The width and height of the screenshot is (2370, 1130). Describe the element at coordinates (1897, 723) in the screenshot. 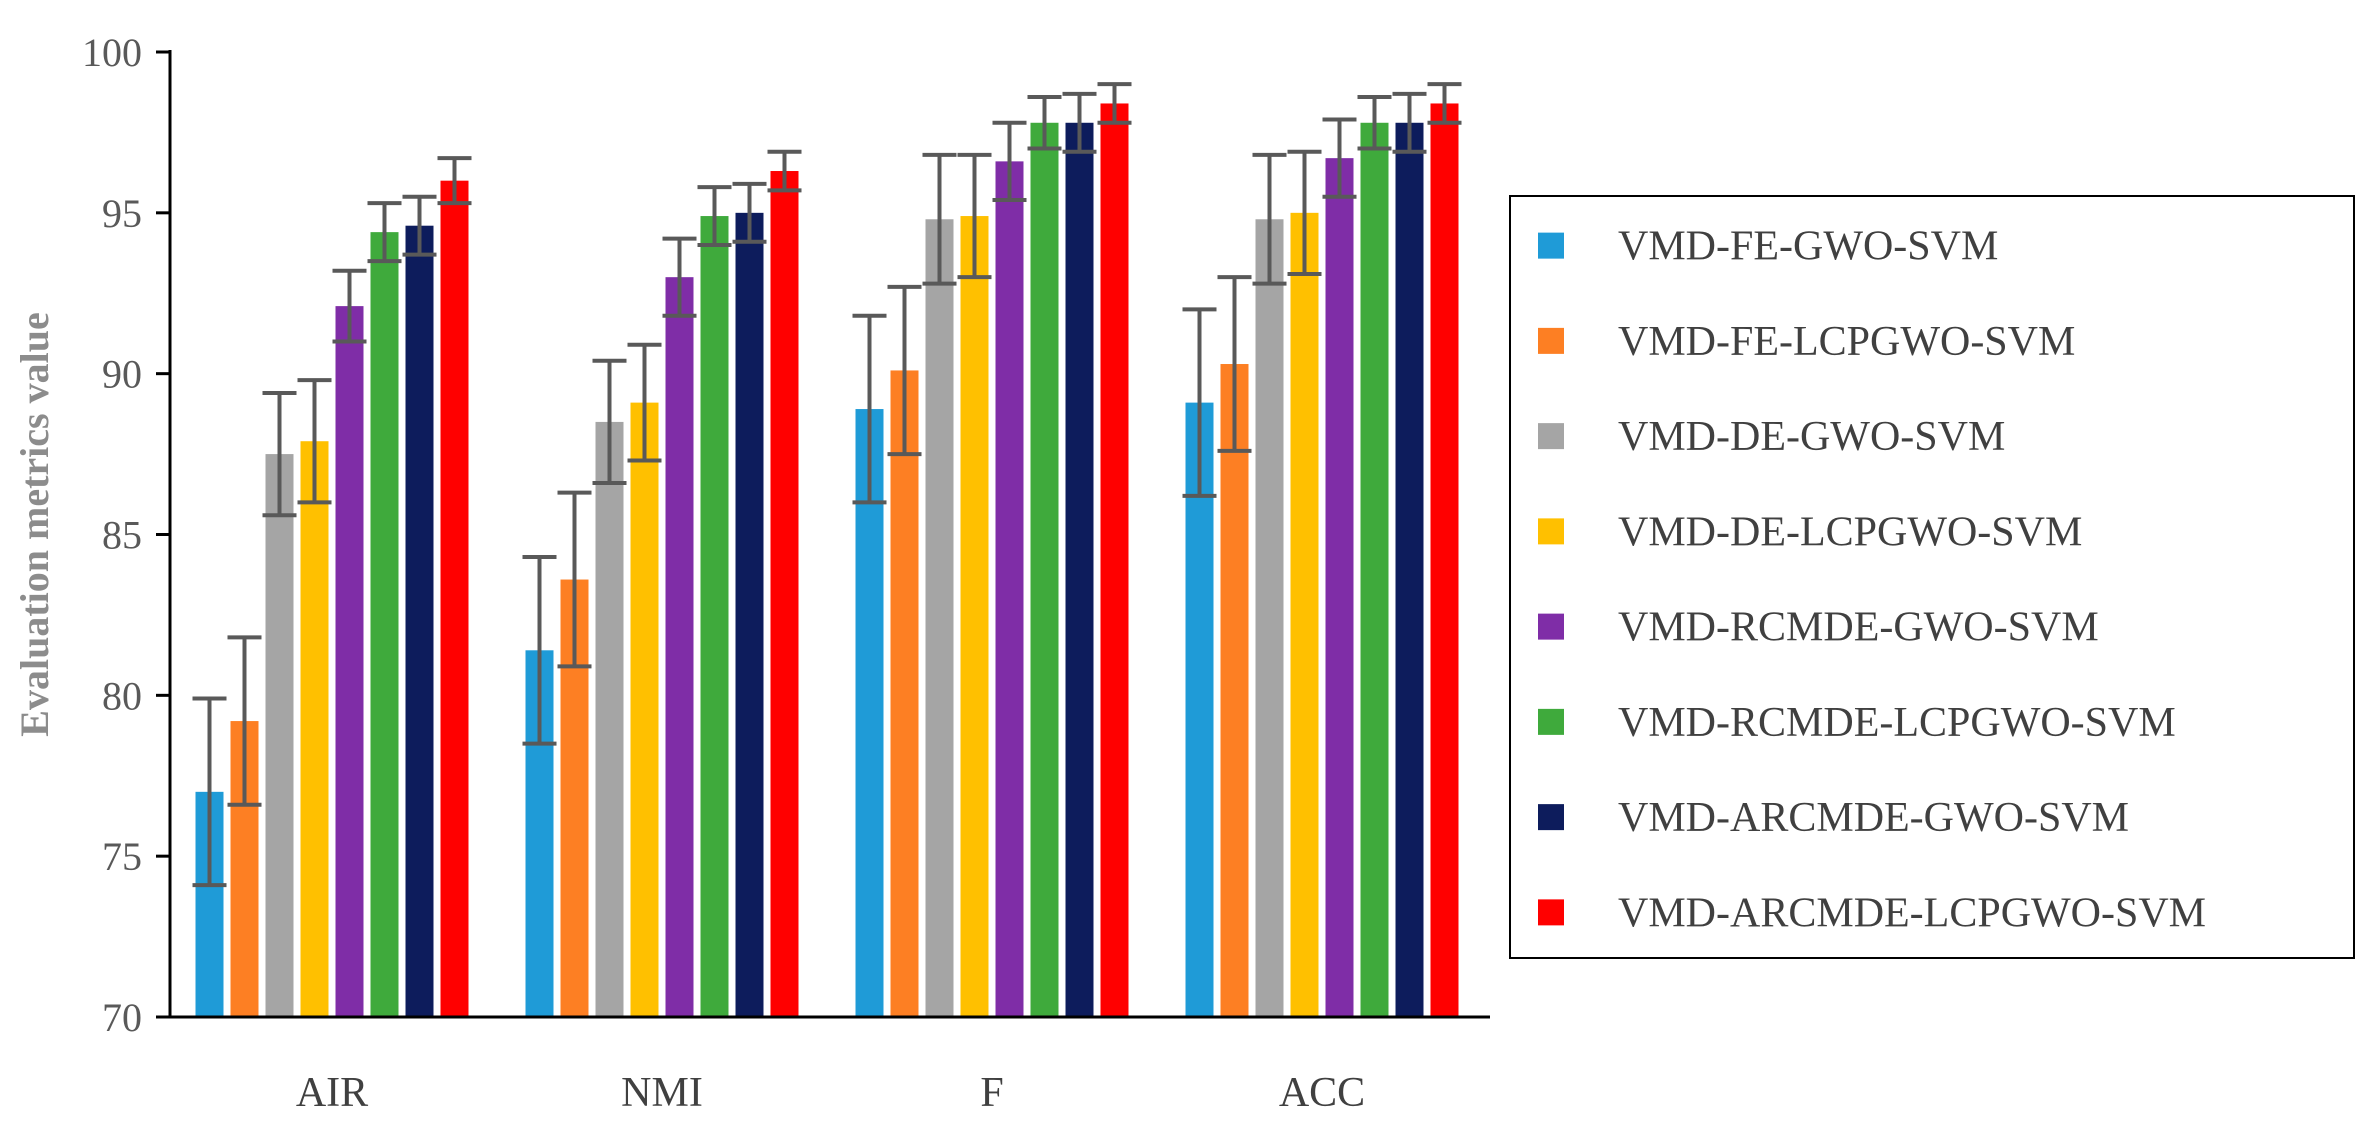

I see `legend-label: VMD-RCMDE-LCPGWO-SVM` at that location.